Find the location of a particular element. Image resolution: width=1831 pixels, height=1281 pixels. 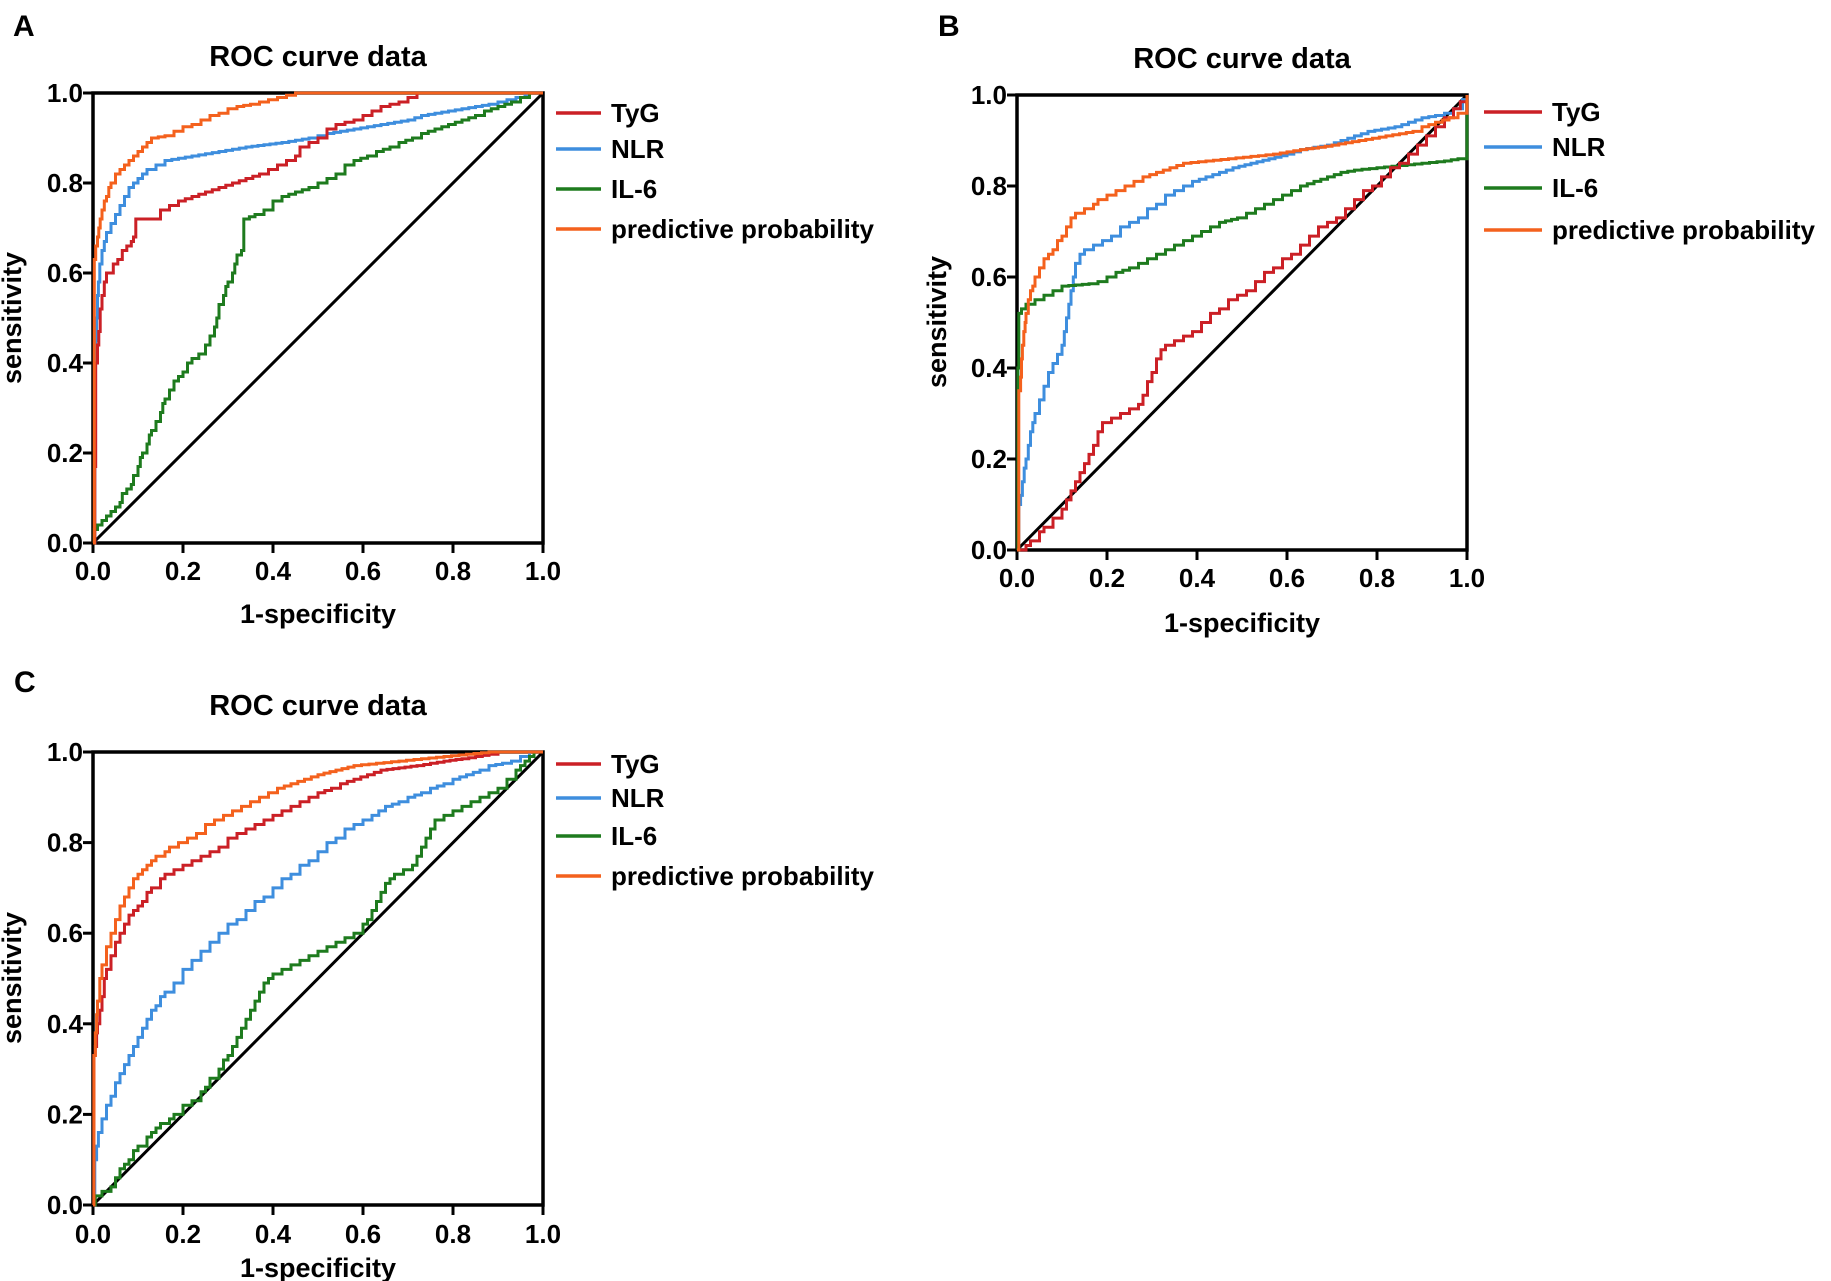

panel-letter: C is located at coordinates (25, 682).